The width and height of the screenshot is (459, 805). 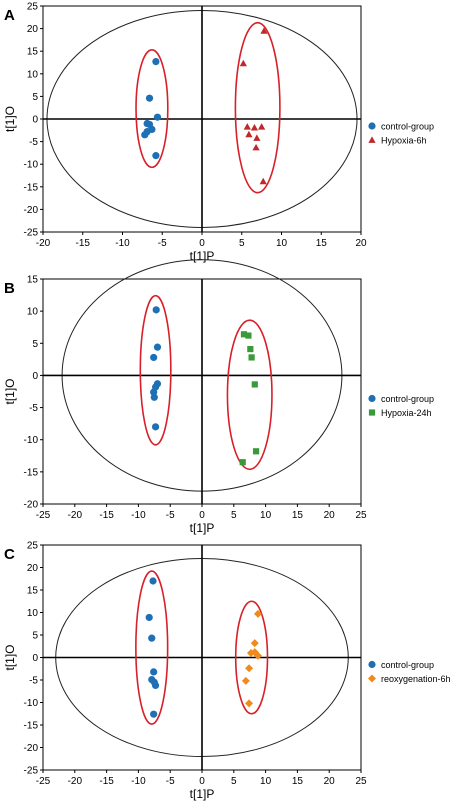 What do you see at coordinates (330, 515) in the screenshot?
I see `x-tick-label: 20` at bounding box center [330, 515].